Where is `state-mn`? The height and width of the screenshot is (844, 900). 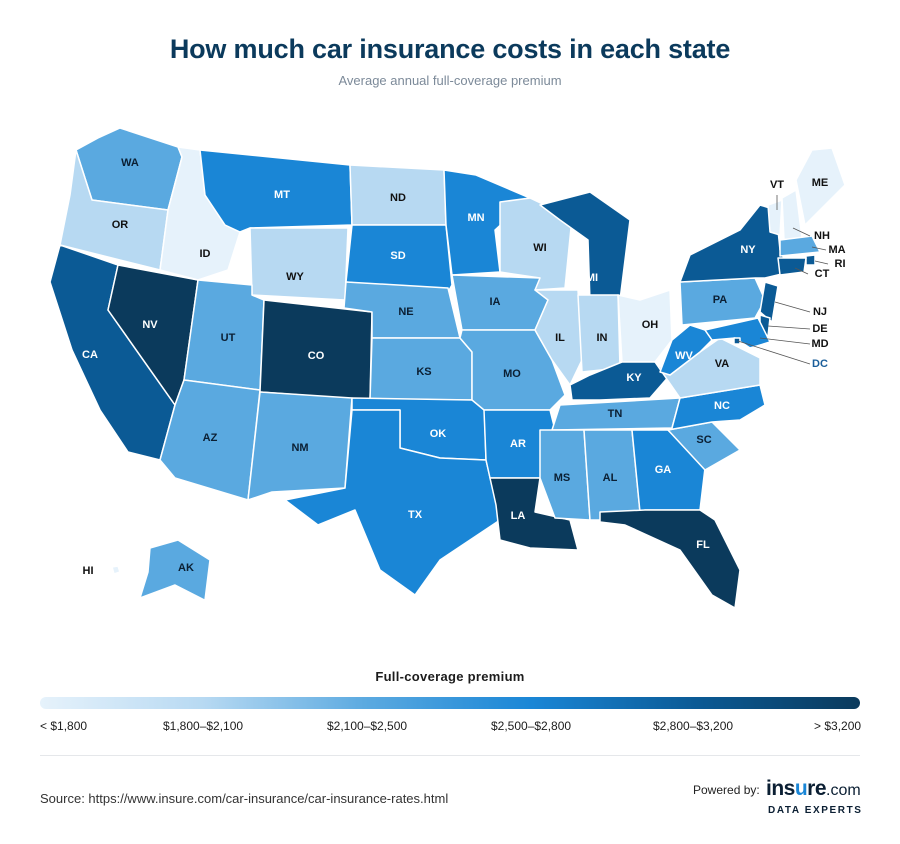
state-mn is located at coordinates (487, 222).